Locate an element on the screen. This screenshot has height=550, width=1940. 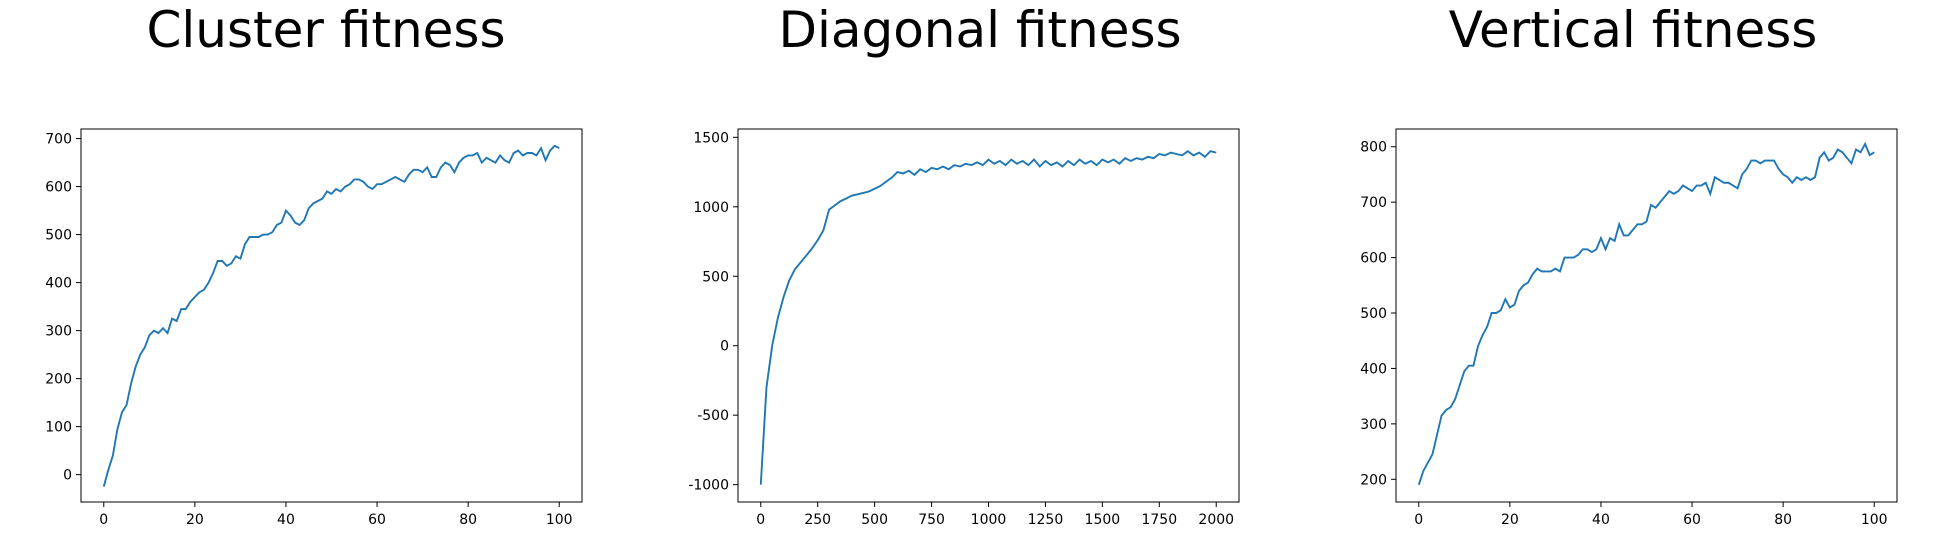
chart-title: Vertical fitness is located at coordinates (1633, 30).